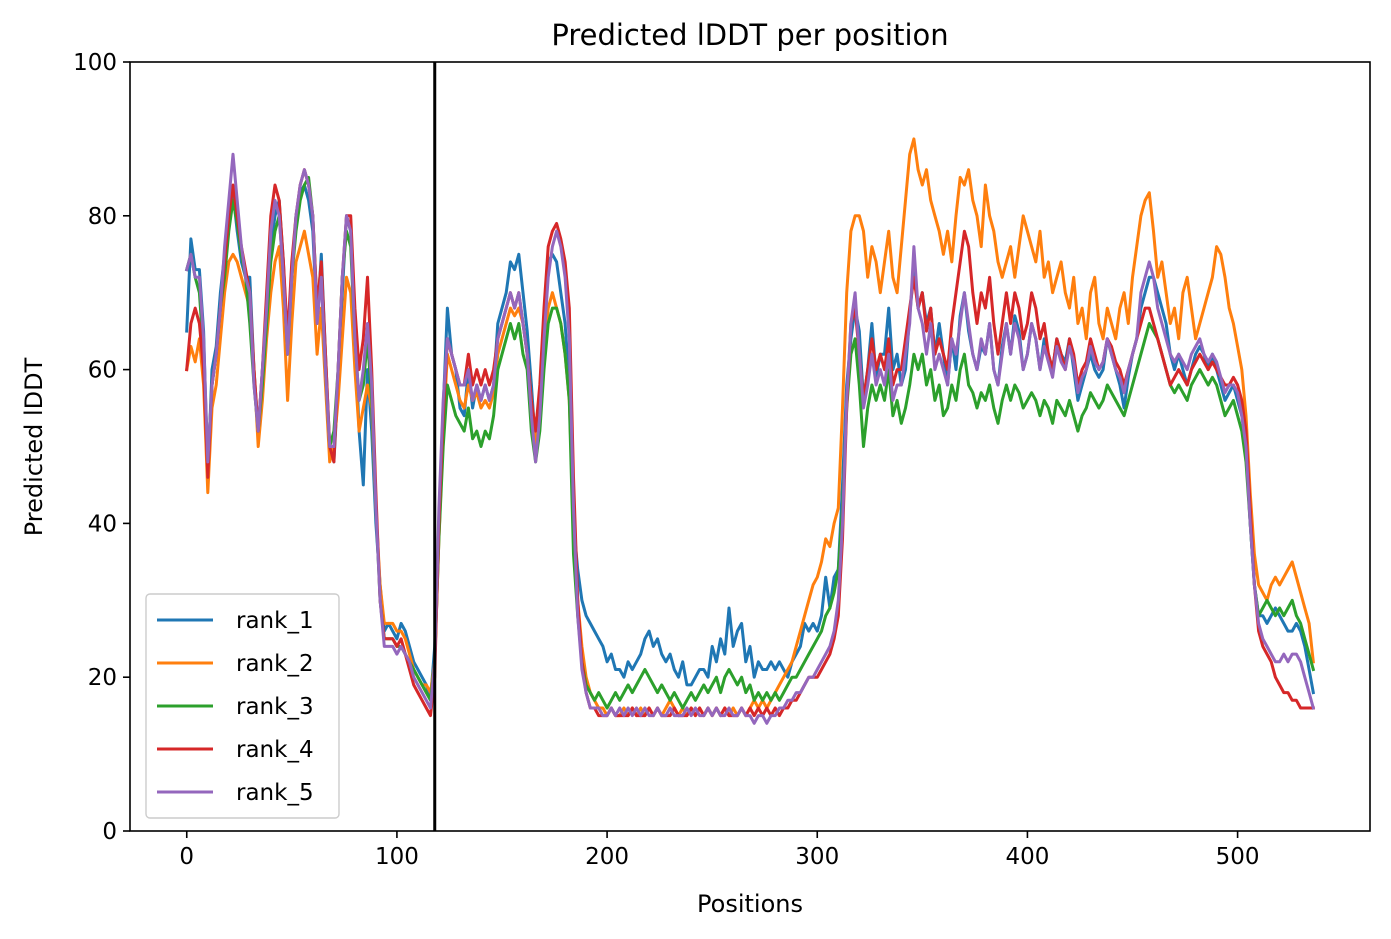  What do you see at coordinates (275, 750) in the screenshot?
I see `legend-label: rank_4` at bounding box center [275, 750].